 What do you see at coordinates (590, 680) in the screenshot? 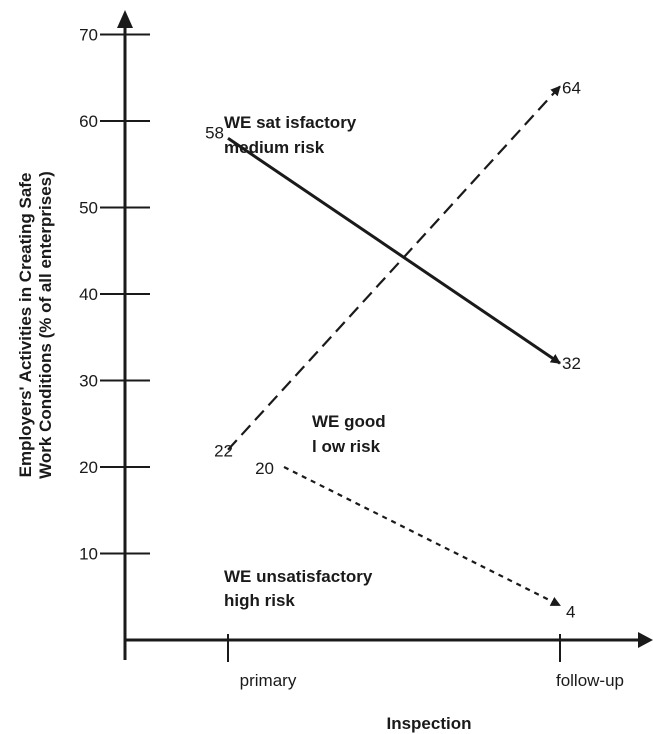
I see `x-tick-label: follow-up` at bounding box center [590, 680].